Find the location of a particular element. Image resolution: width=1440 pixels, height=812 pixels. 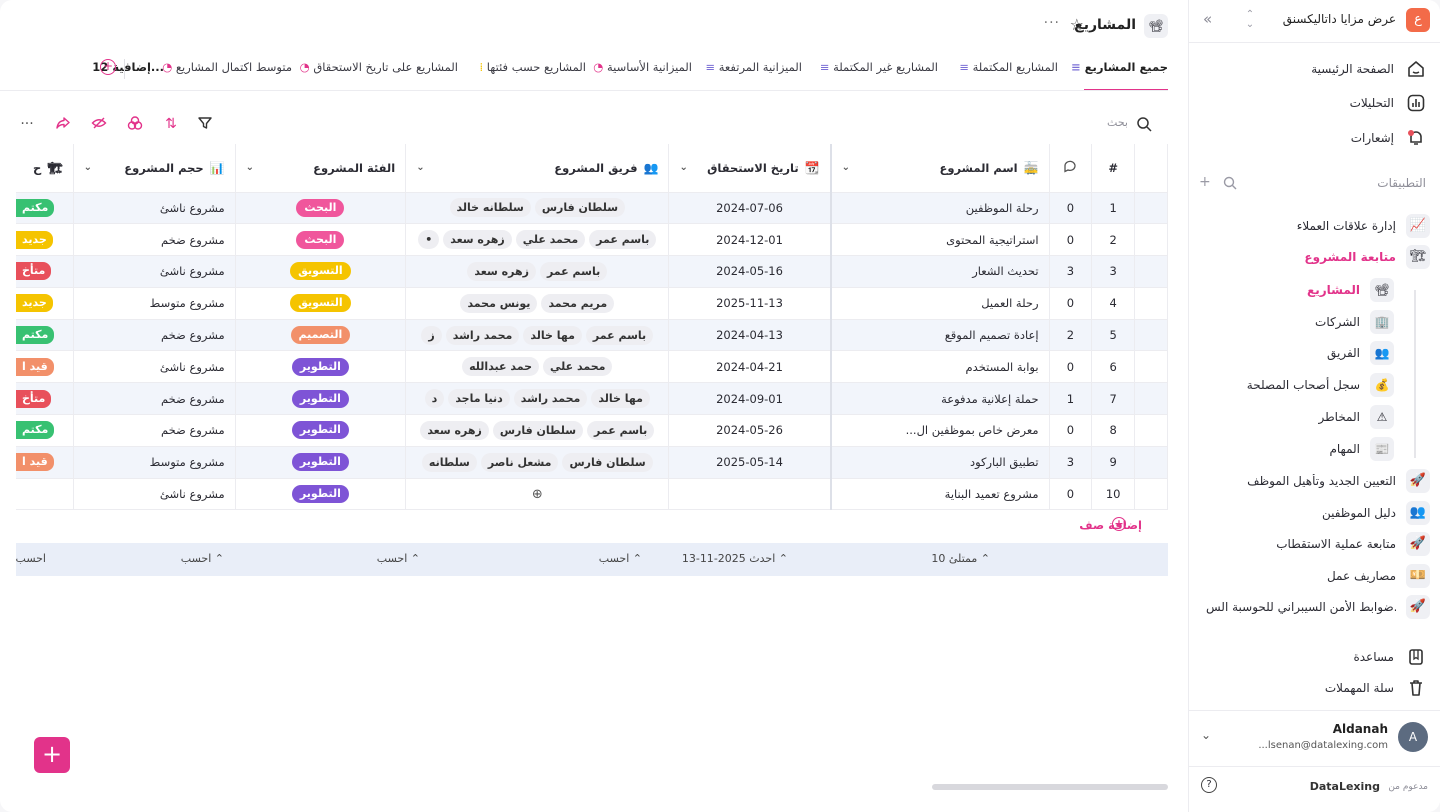

team-member-chip: سلطانه is located at coordinates (449, 462).